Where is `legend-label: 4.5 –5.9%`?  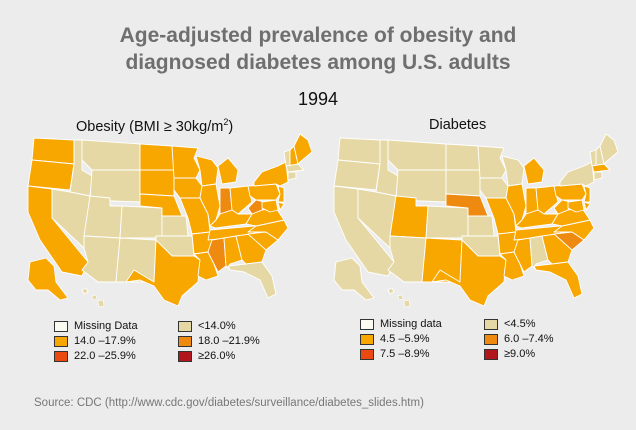 legend-label: 4.5 –5.9% is located at coordinates (405, 339).